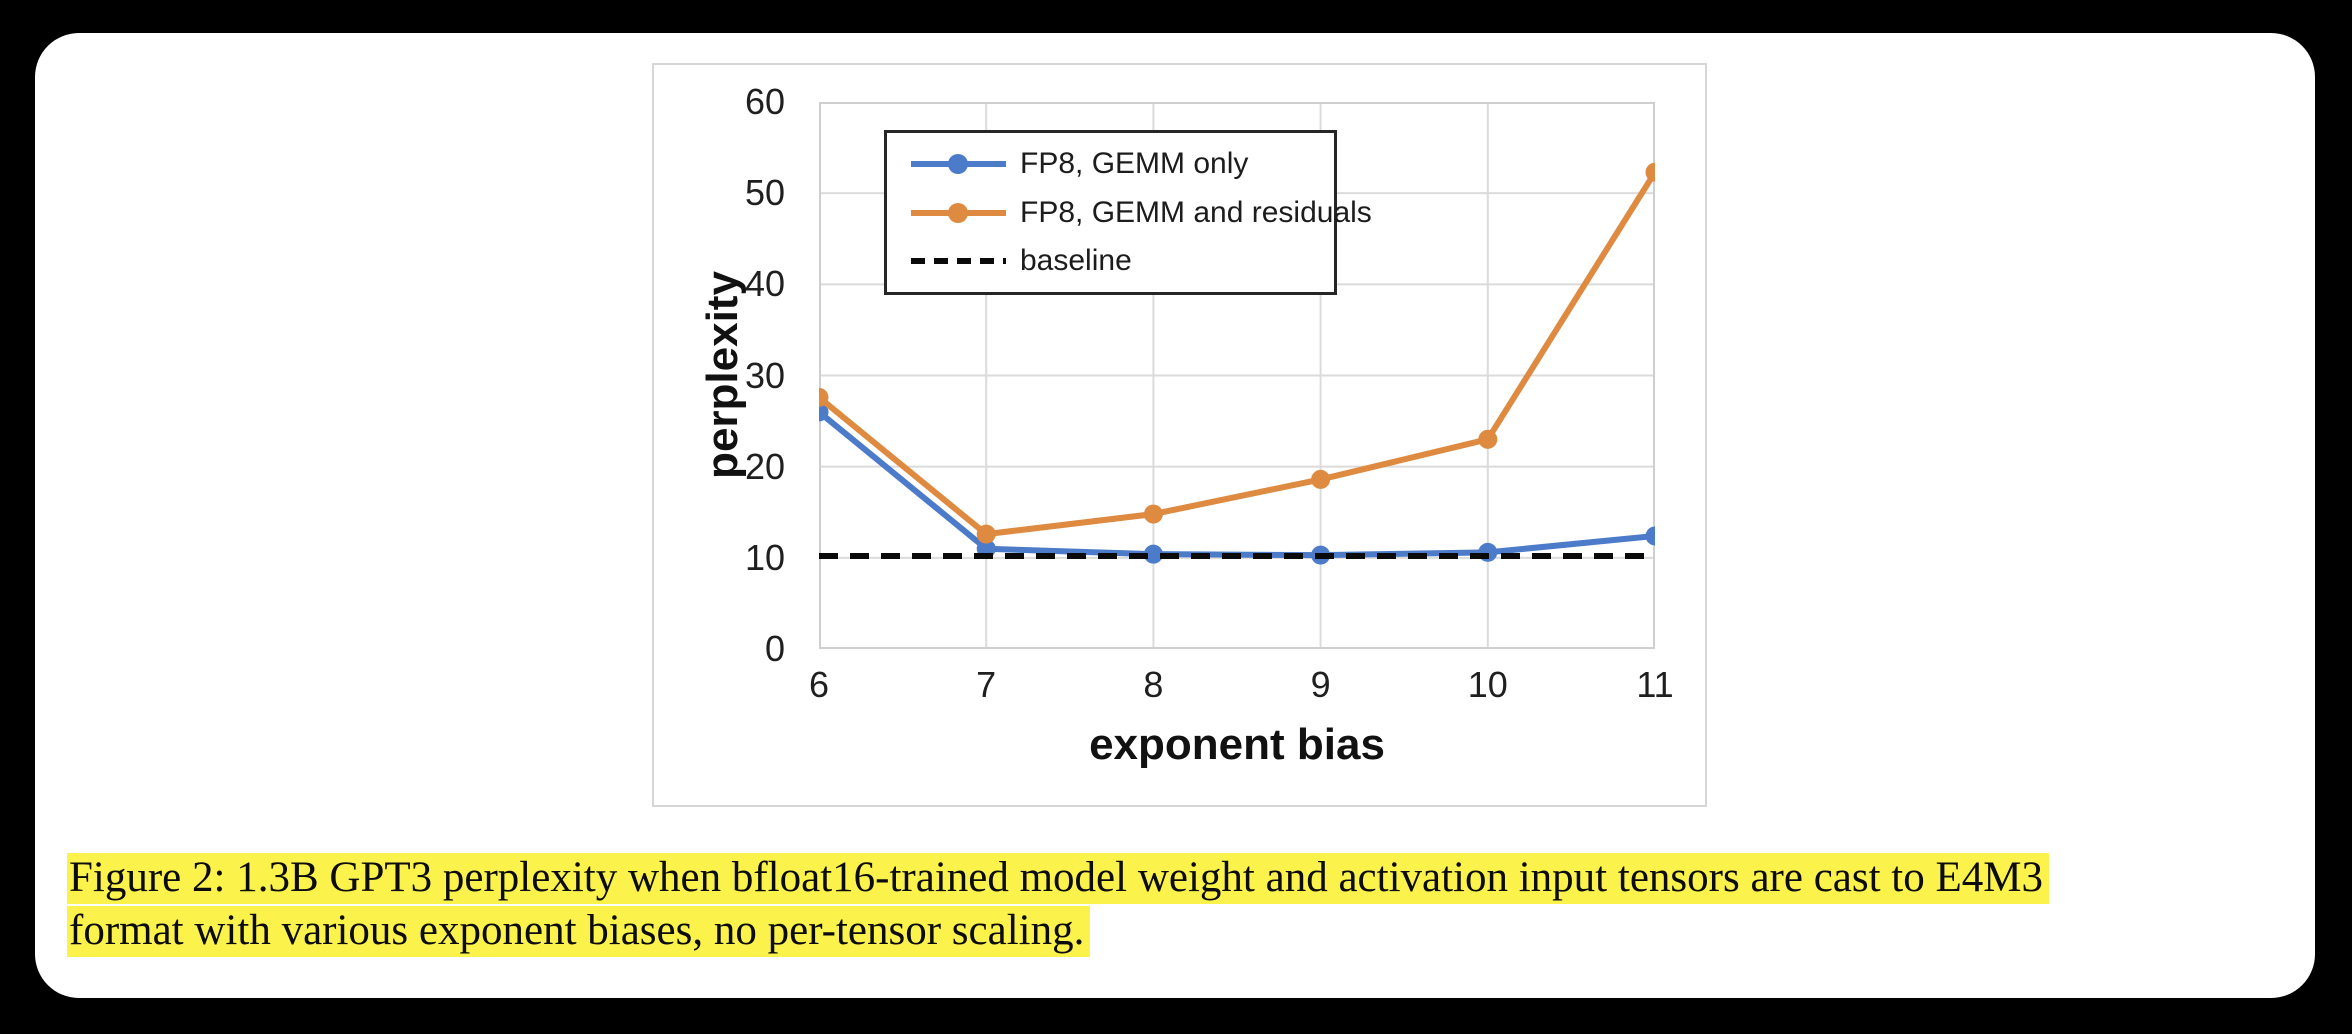 Image resolution: width=2352 pixels, height=1034 pixels. Describe the element at coordinates (764, 557) in the screenshot. I see `y-tick-label: 10` at that location.